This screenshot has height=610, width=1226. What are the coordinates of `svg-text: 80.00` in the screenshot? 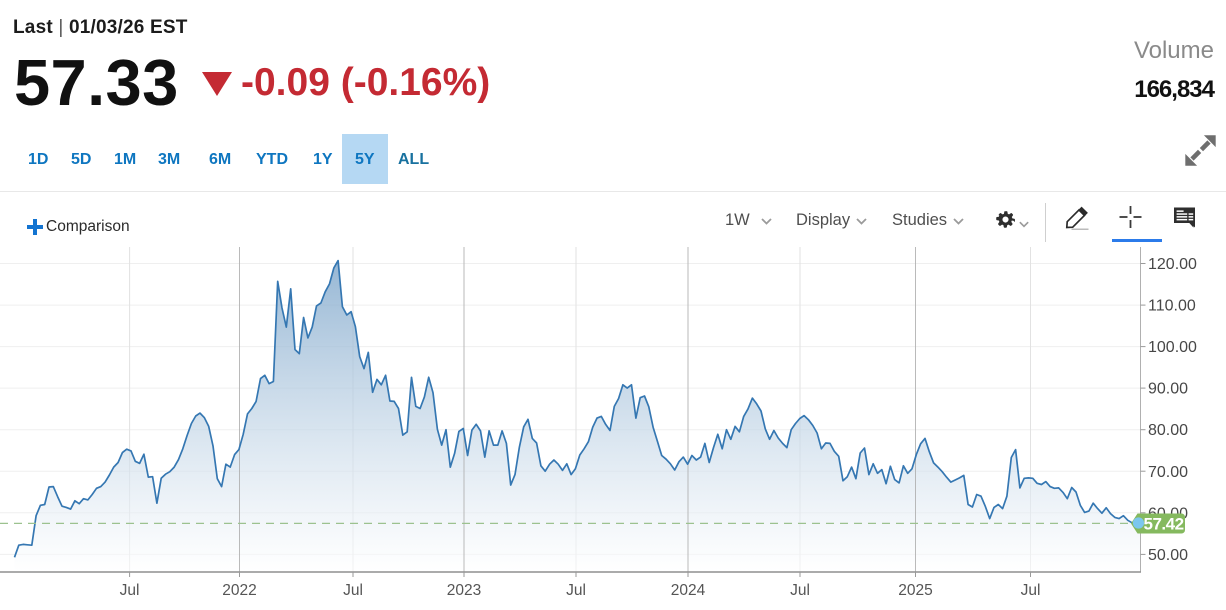 It's located at (1168, 430).